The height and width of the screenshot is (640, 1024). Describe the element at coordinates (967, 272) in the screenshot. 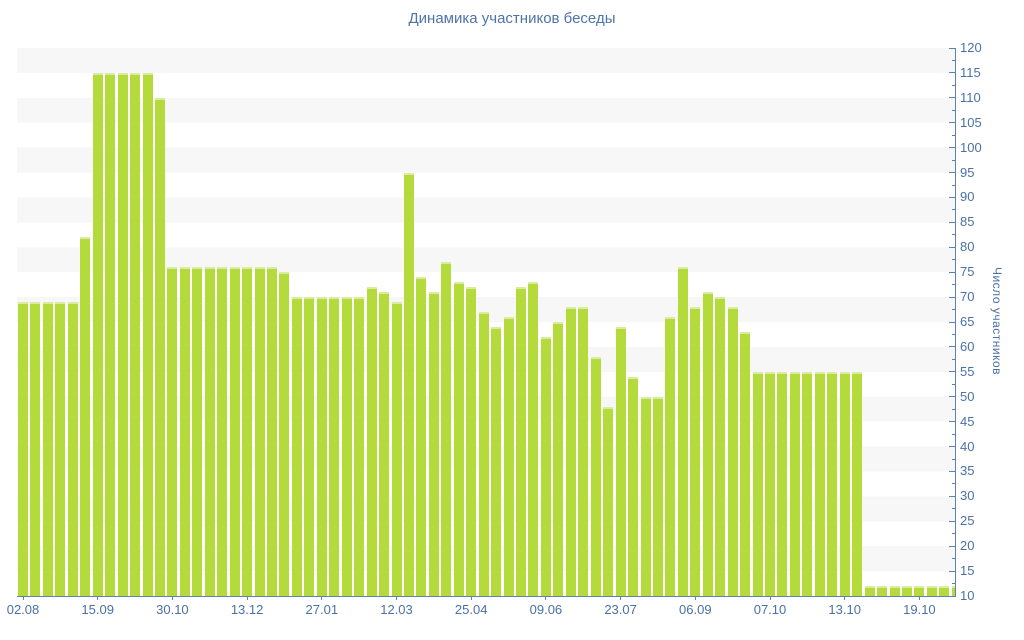

I see `y-tick-label: 75` at that location.